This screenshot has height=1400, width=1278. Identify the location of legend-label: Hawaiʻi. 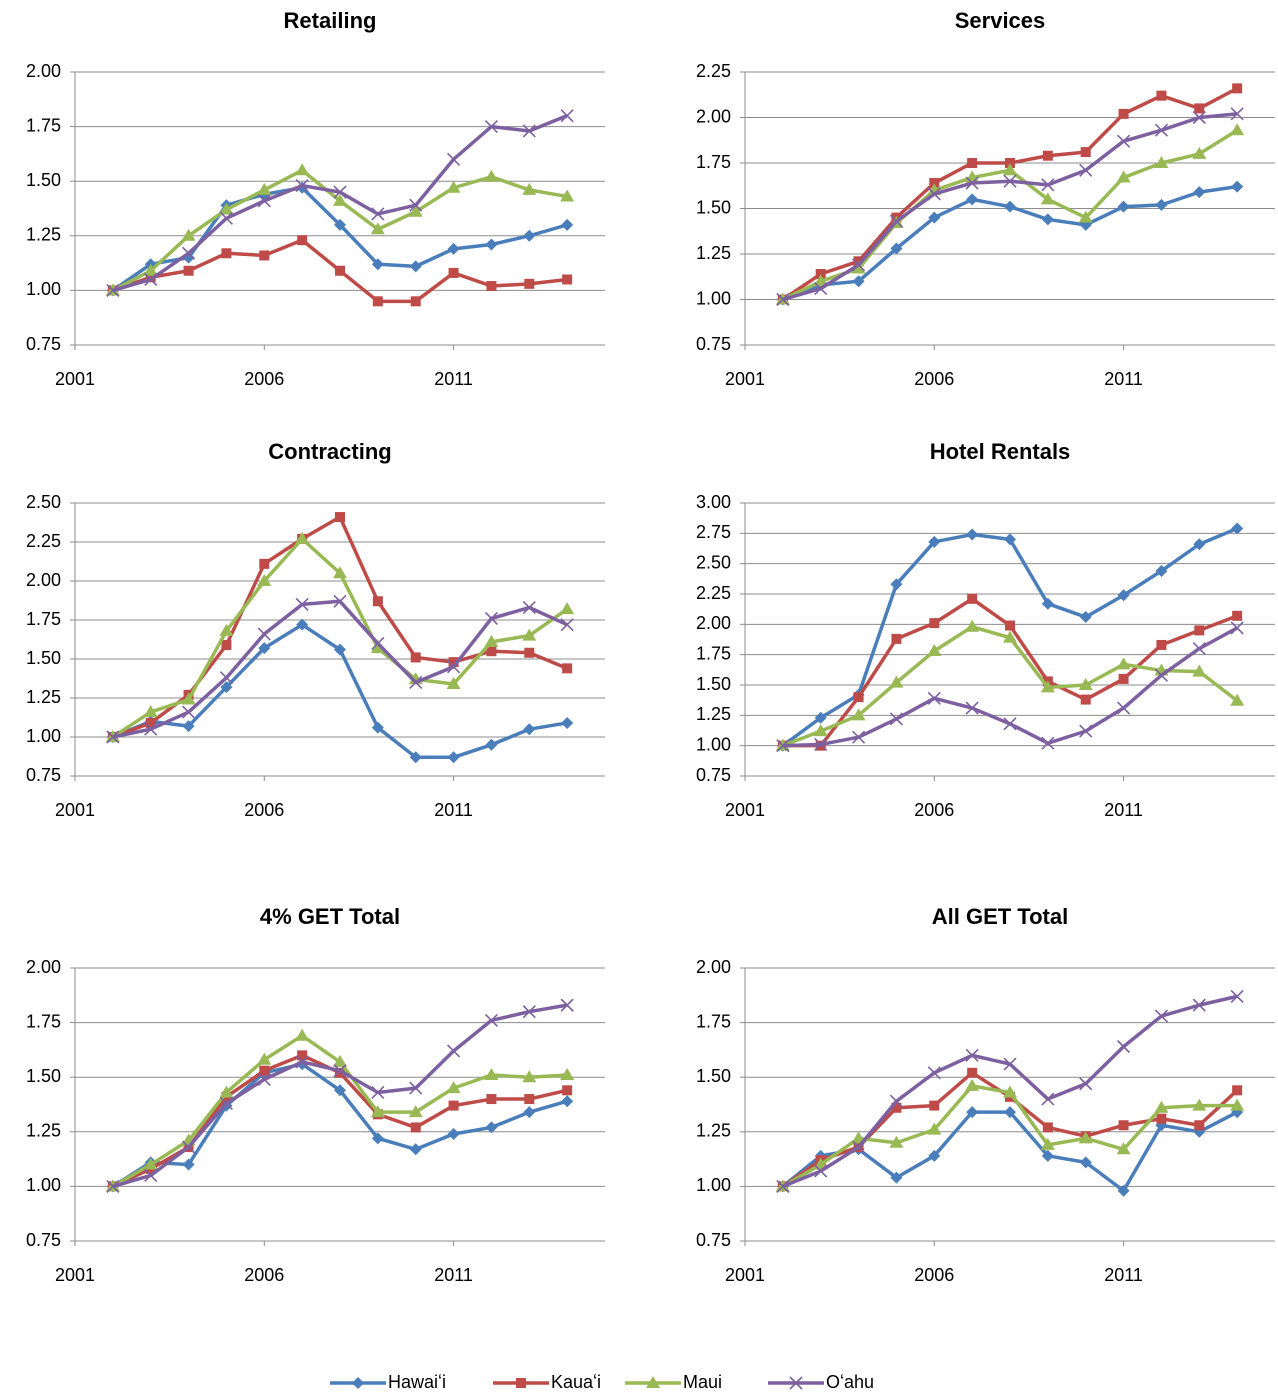
(417, 1382).